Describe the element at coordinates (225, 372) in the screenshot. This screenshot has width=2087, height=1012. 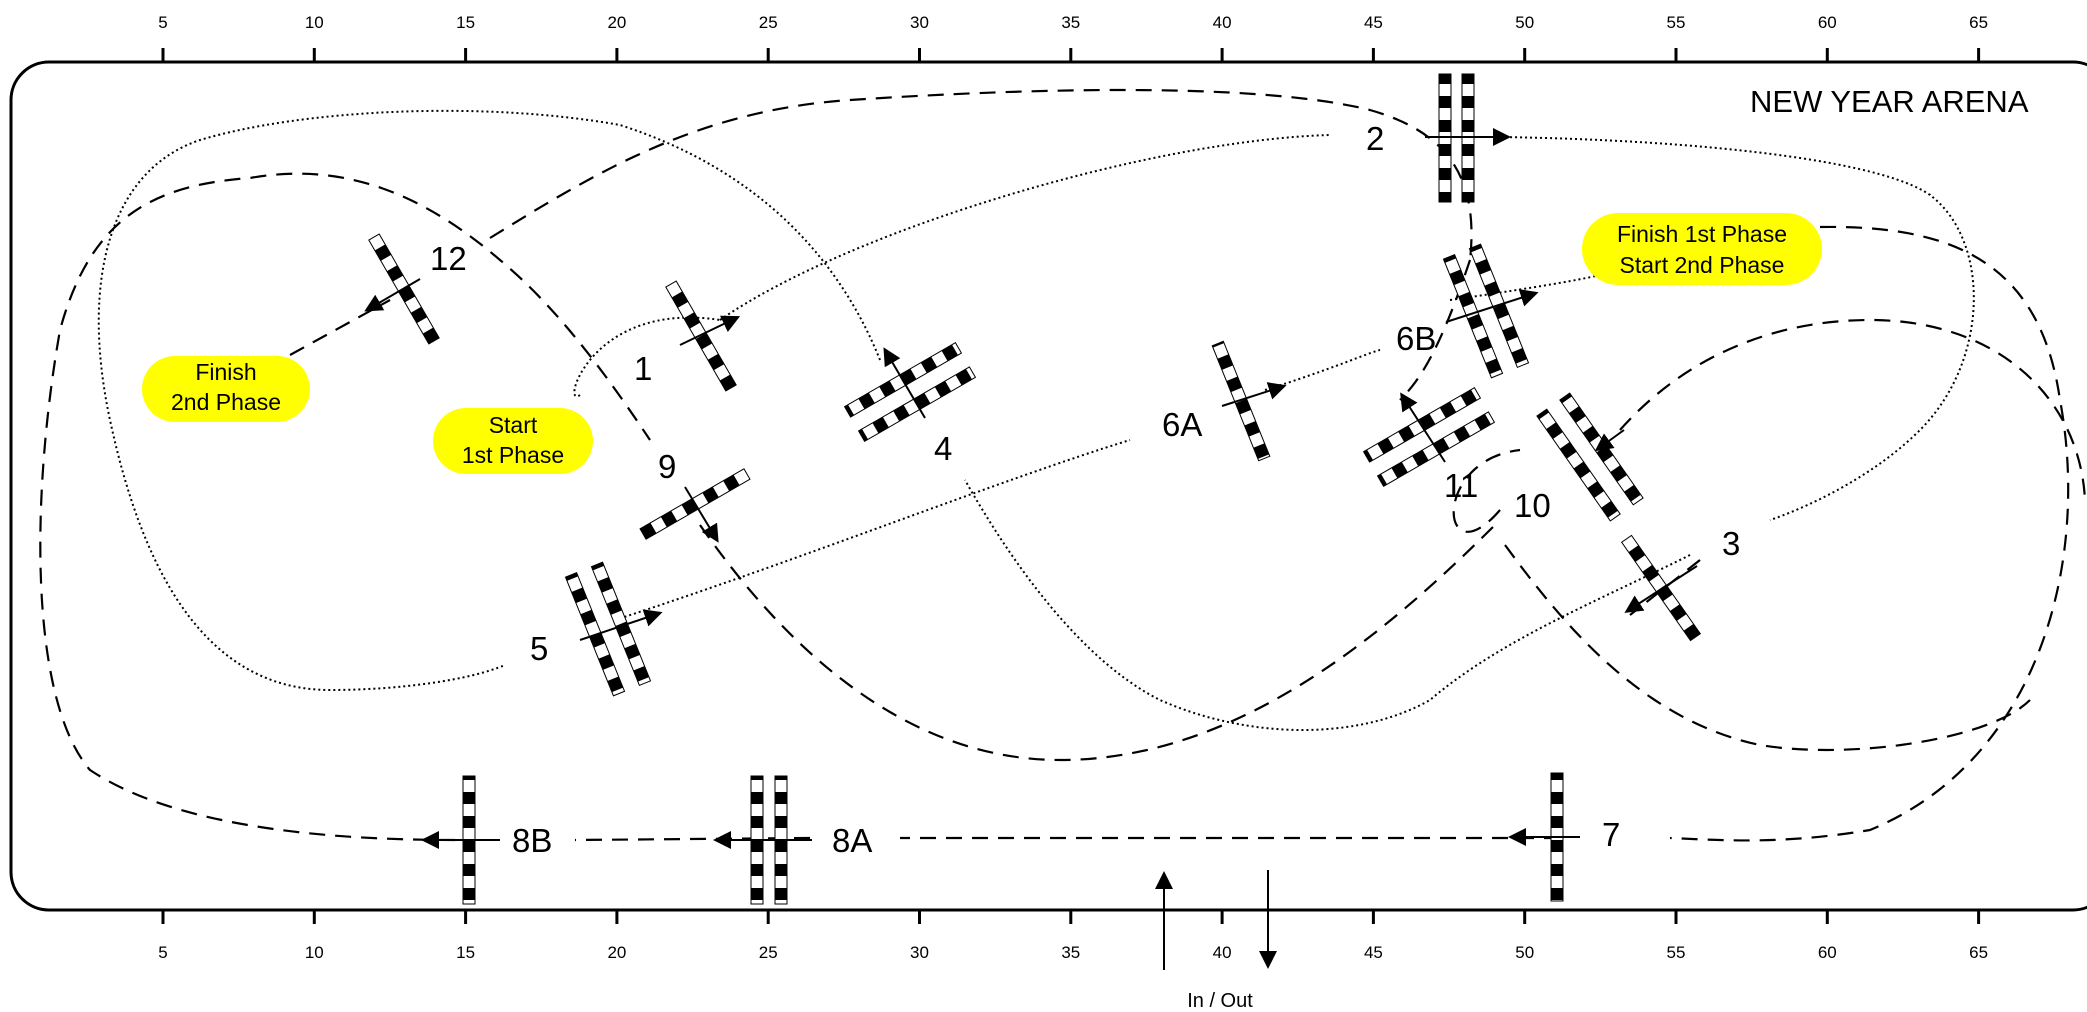
I see `svg-text: Finish` at that location.